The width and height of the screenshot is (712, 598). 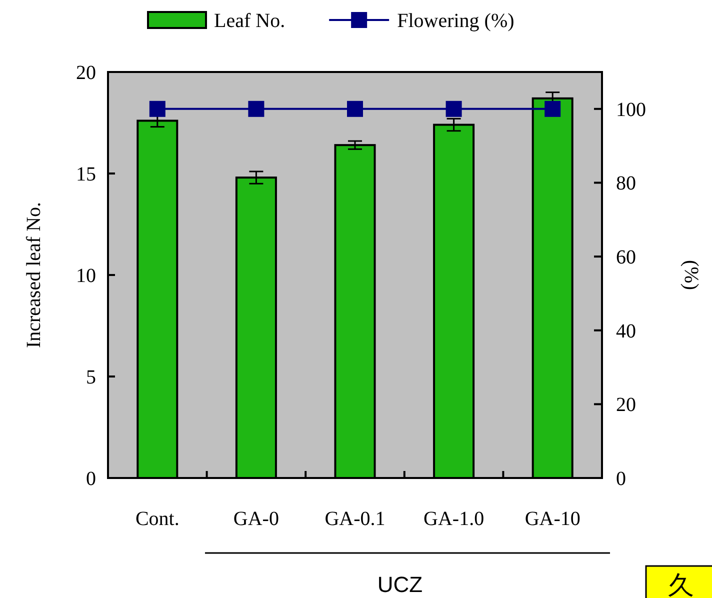 What do you see at coordinates (355, 519) in the screenshot?
I see `x-tick-label: GA-0.1` at bounding box center [355, 519].